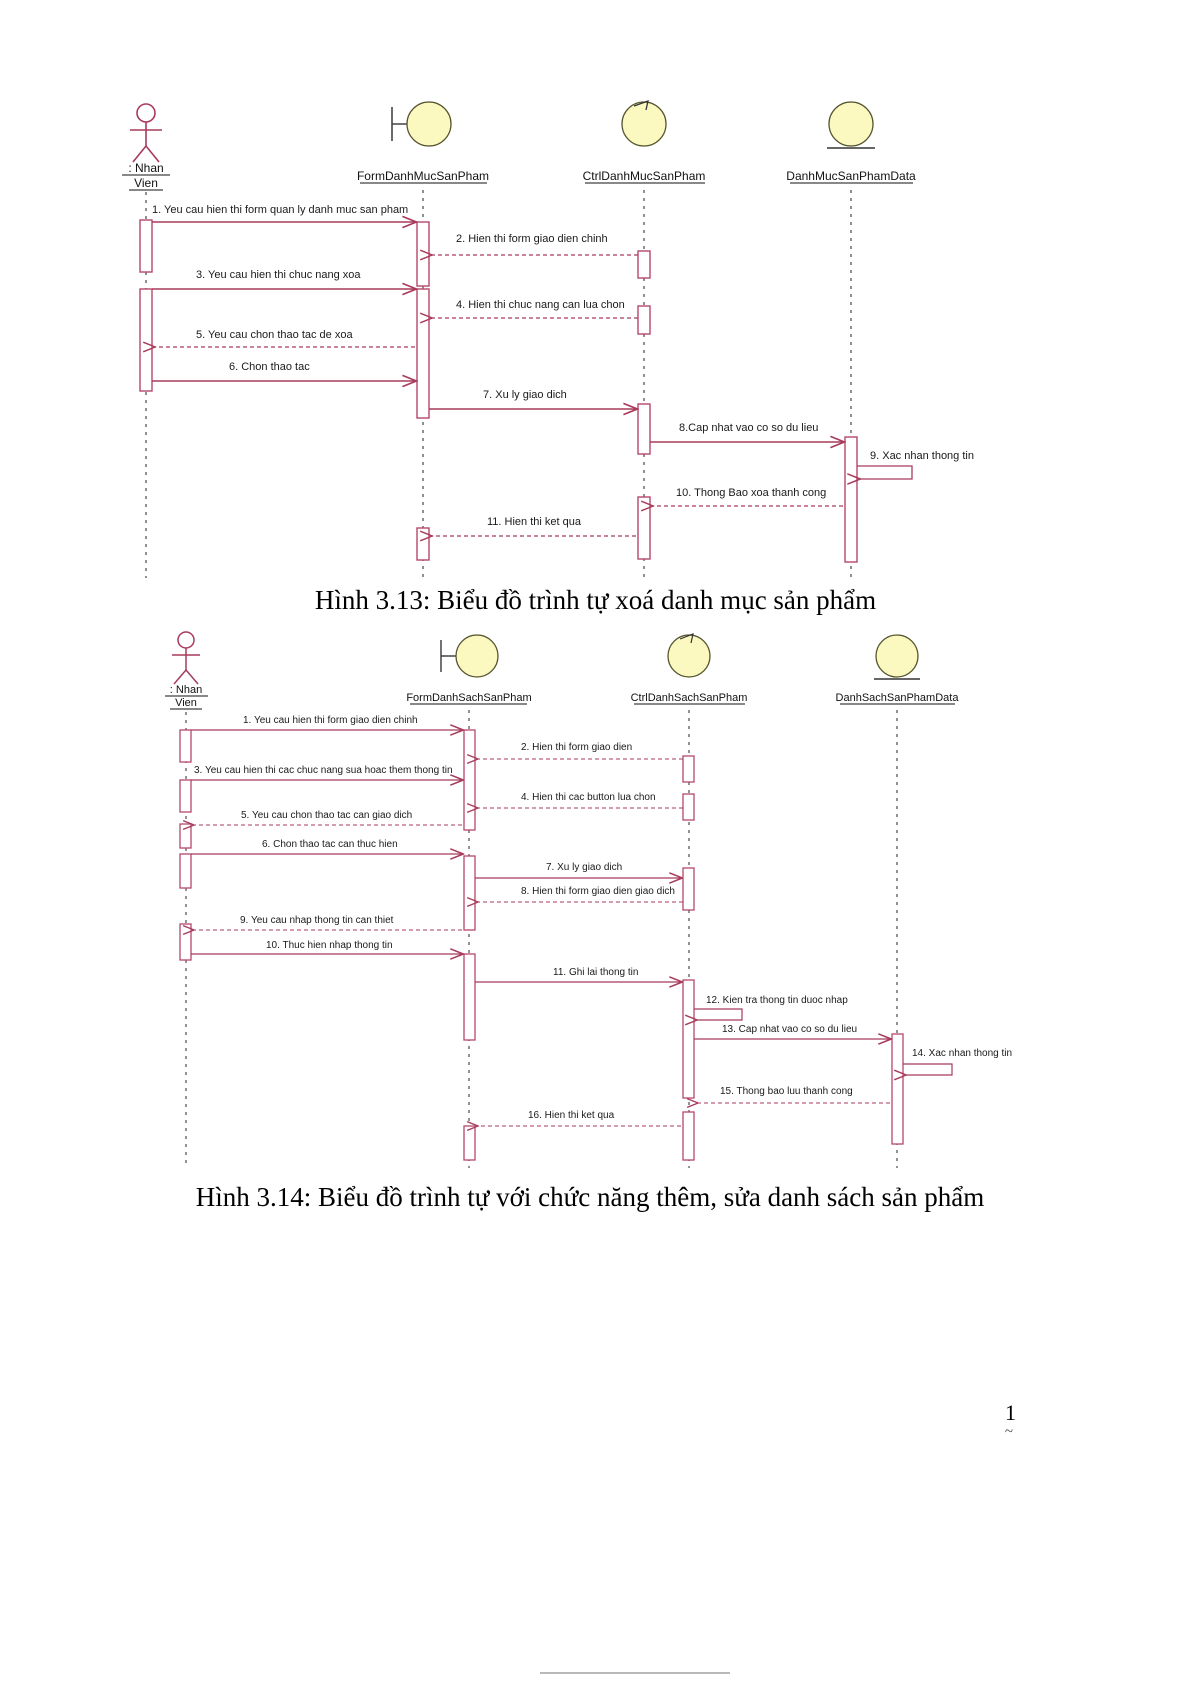 This screenshot has width=1191, height=1685. Describe the element at coordinates (423, 176) in the screenshot. I see `lifeline-label-boundary: FormDanhMucSanPham` at that location.